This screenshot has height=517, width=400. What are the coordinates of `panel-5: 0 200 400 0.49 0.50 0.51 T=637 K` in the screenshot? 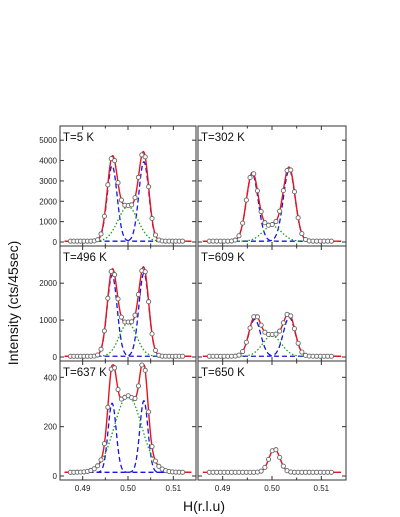 It's located at (120, 426).